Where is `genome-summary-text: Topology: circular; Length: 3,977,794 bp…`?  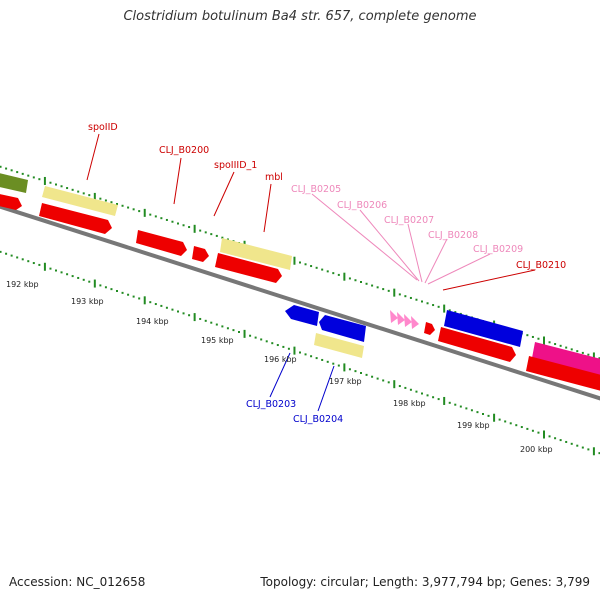
genome-summary-text: Topology: circular; Length: 3,977,794 bp… is located at coordinates (425, 582).